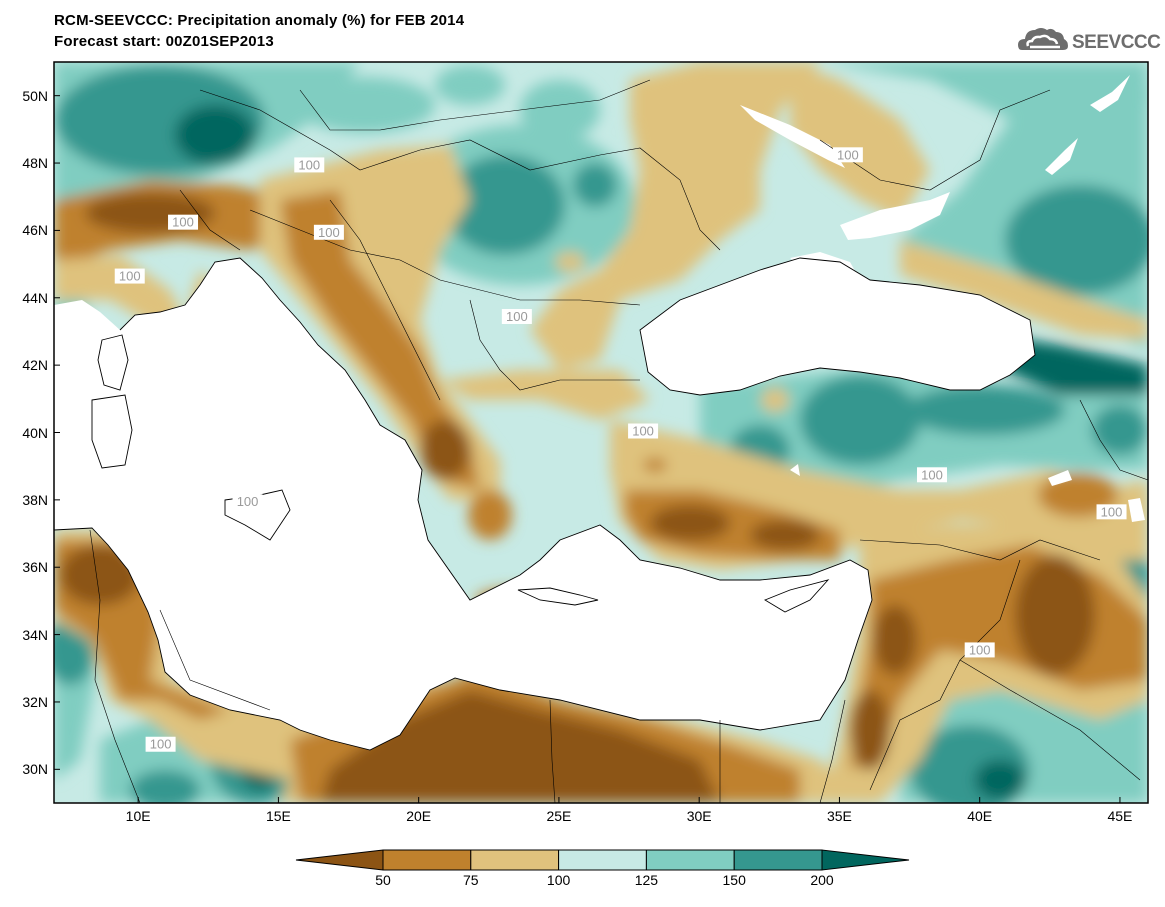 This screenshot has height=907, width=1165. What do you see at coordinates (35, 634) in the screenshot?
I see `lat-tick-label: 34N` at bounding box center [35, 634].